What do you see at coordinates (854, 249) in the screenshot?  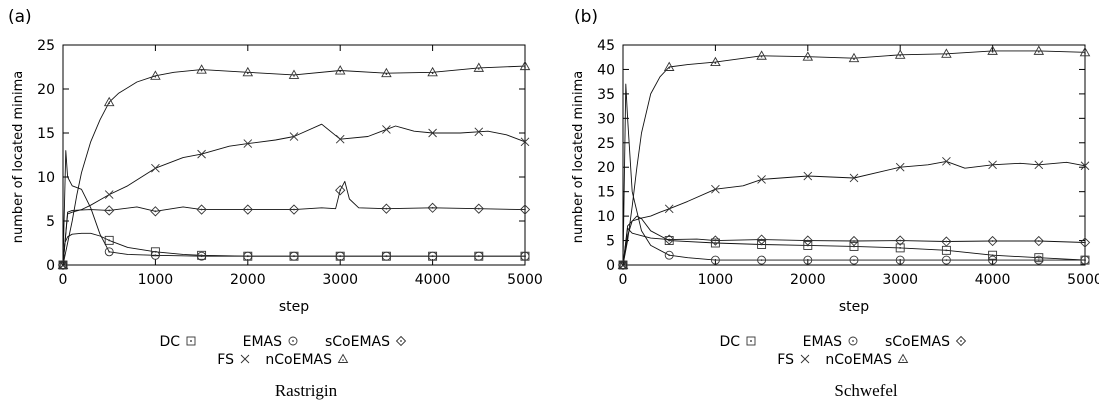 I see `series-scoemas` at bounding box center [854, 249].